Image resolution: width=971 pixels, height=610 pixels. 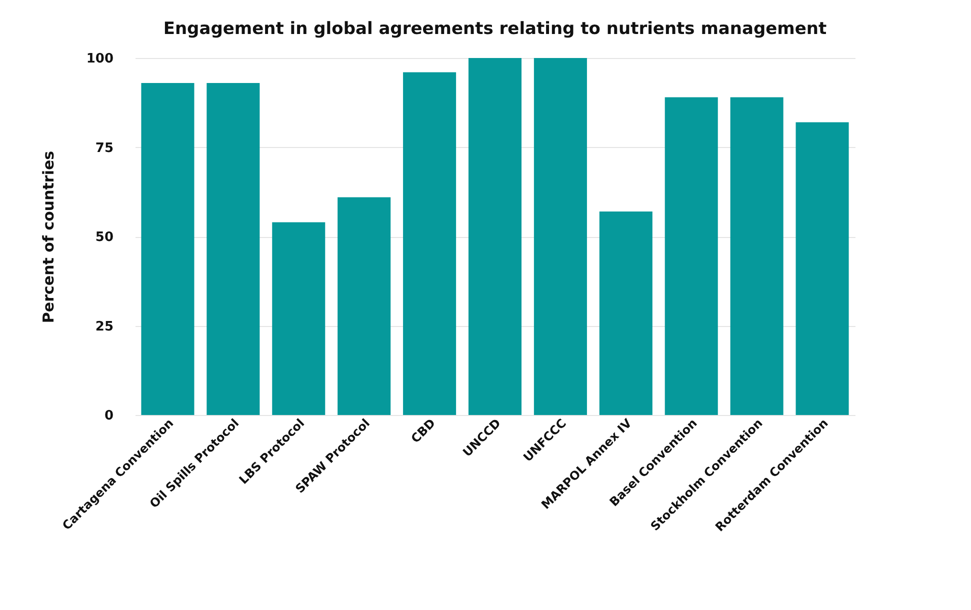 What do you see at coordinates (495, 29) in the screenshot?
I see `chart-title: Engagement in global agreements relating to nutrients management` at bounding box center [495, 29].